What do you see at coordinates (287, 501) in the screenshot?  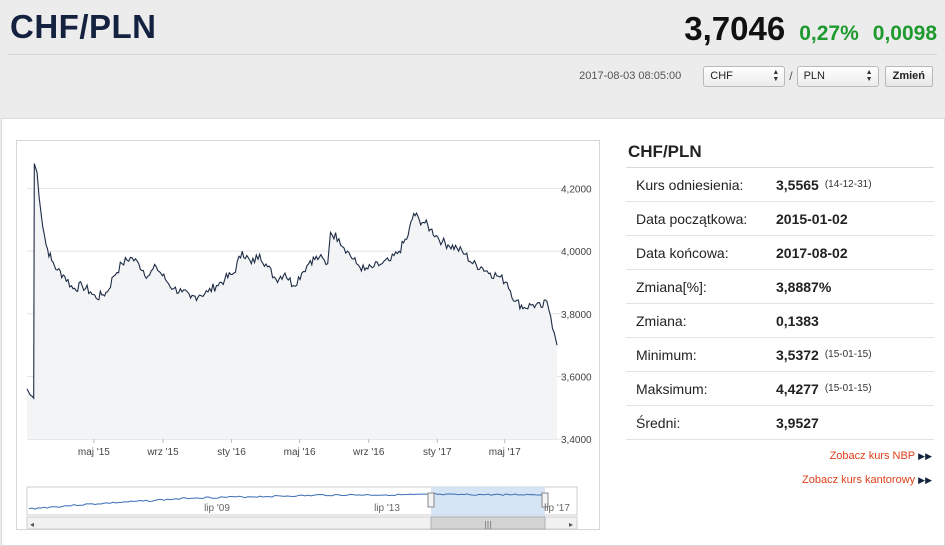 I see `navigator-series` at bounding box center [287, 501].